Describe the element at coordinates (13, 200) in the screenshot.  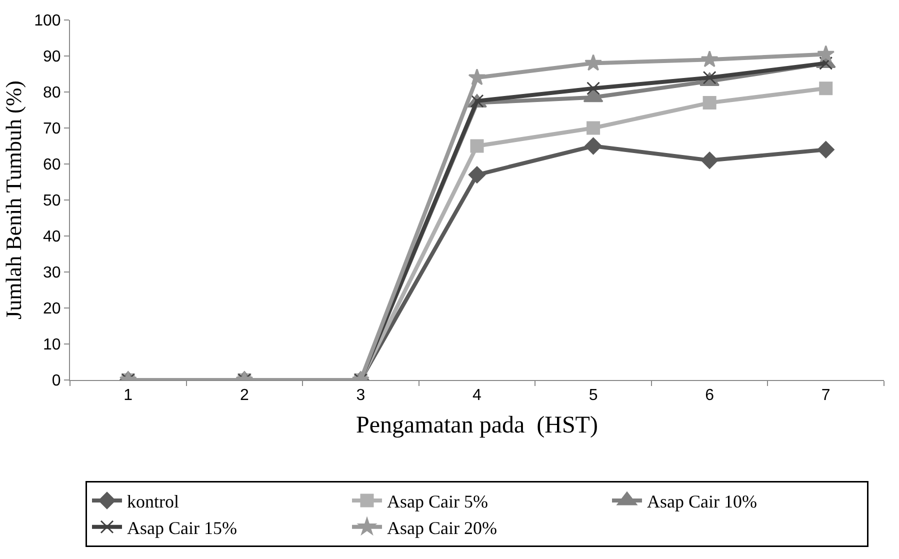
I see `y-axis-title: Jumlah Benih Tumbuh (%)` at that location.